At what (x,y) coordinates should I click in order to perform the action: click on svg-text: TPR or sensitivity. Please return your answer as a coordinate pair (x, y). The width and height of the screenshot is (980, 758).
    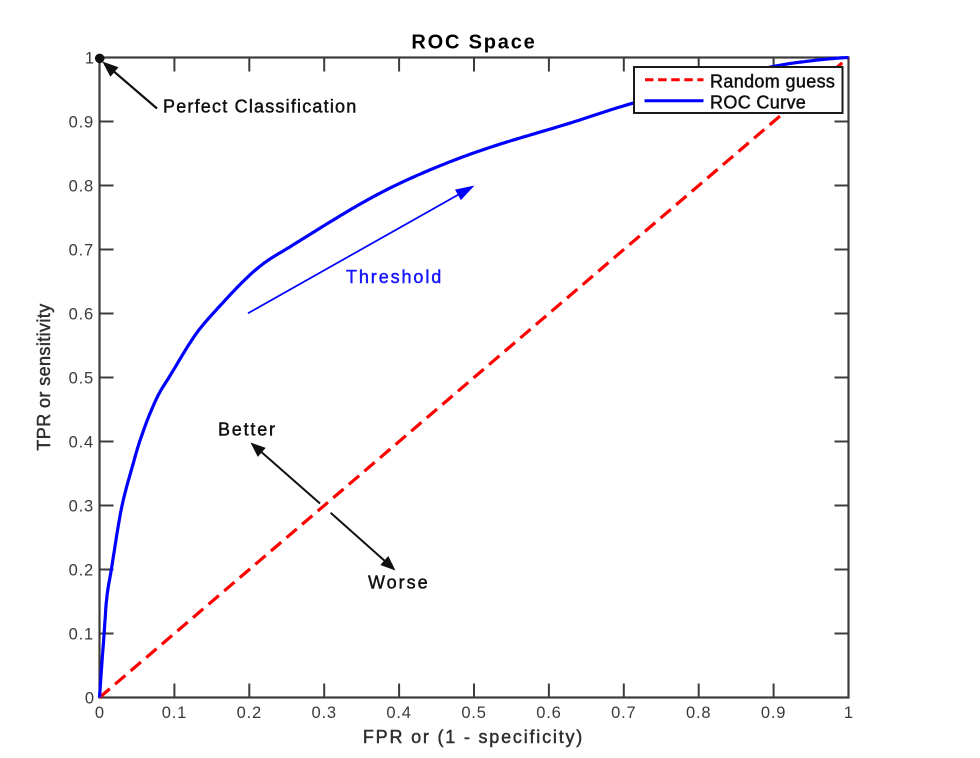
    Looking at the image, I should click on (44, 376).